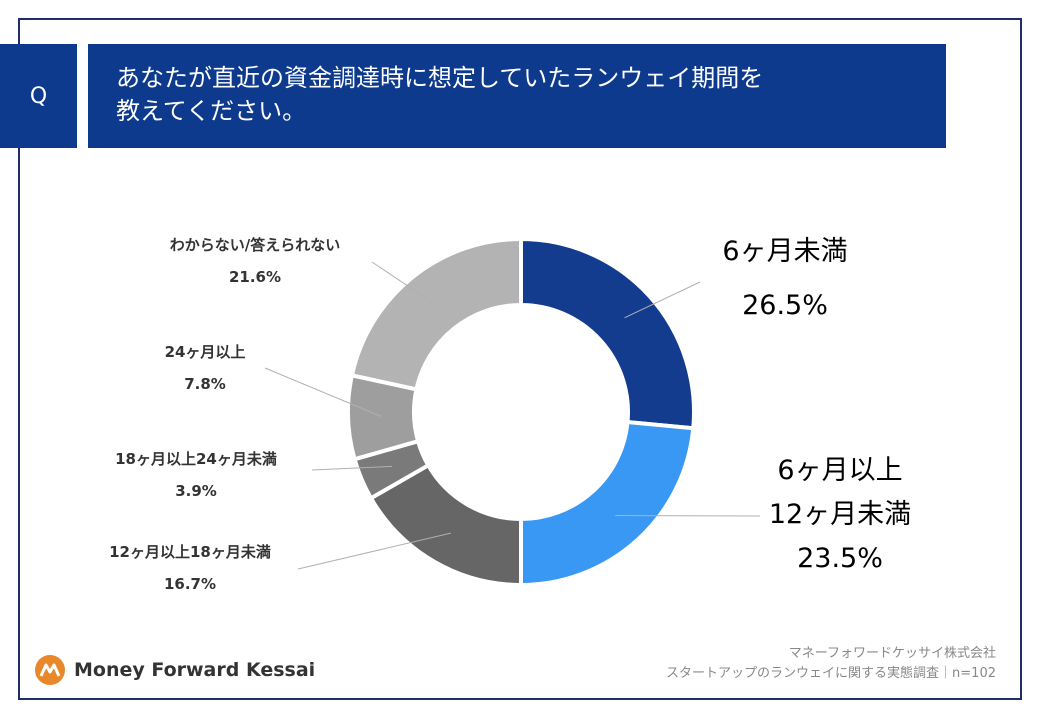 This screenshot has height=720, width=1040. What do you see at coordinates (255, 245) in the screenshot?
I see `label-name: わからない/答えられない` at bounding box center [255, 245].